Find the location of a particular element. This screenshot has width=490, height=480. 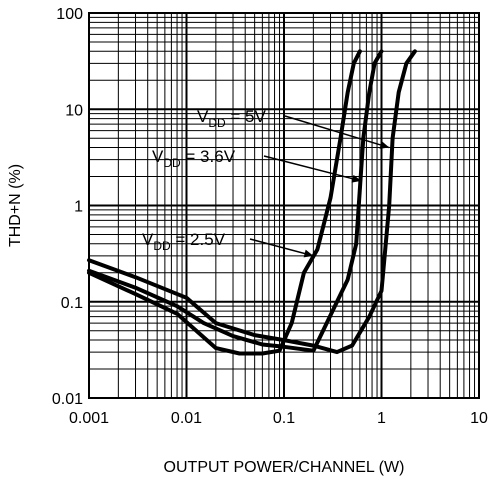

series-callout-2: VDD = 5V is located at coordinates (293, 128).